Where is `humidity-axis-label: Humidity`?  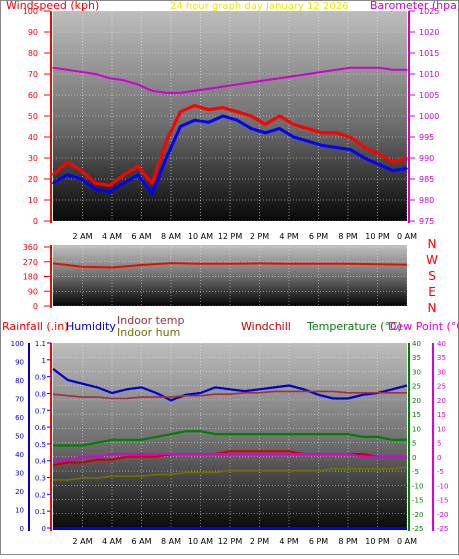
humidity-axis-label: Humidity is located at coordinates (91, 326).